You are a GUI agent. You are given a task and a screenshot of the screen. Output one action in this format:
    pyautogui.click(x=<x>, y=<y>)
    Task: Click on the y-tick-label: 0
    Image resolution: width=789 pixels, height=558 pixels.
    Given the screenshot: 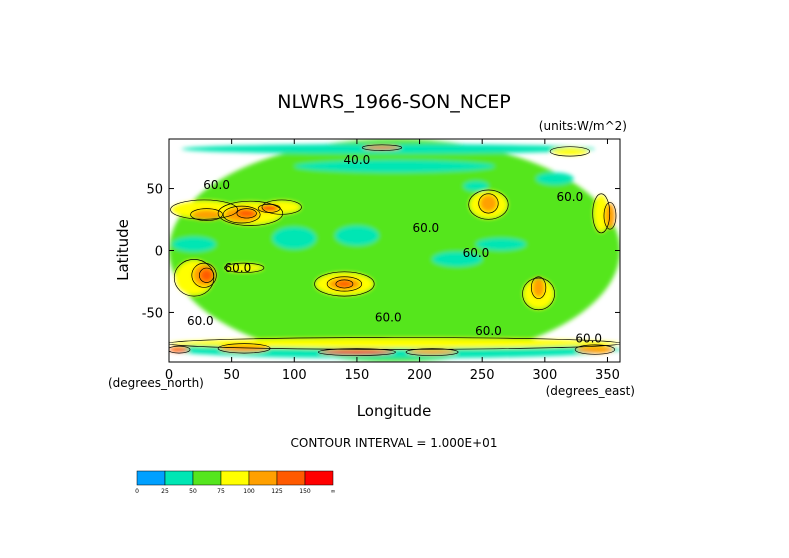 What is the action you would take?
    pyautogui.click(x=159, y=252)
    